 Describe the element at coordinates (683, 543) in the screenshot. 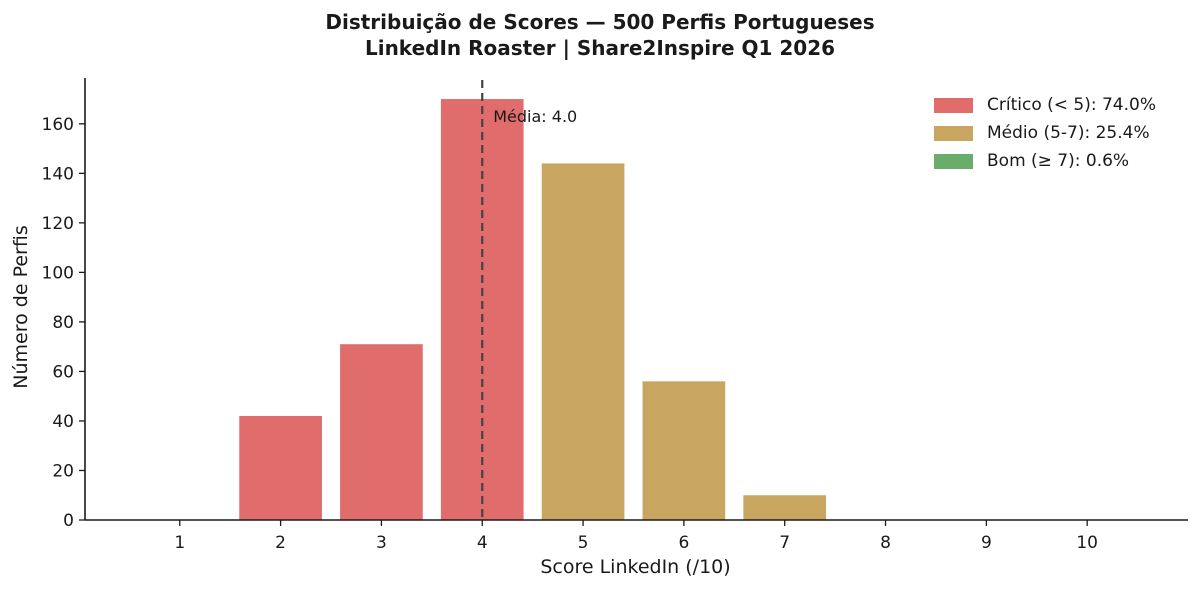

I see `x-tick-label: 6` at that location.